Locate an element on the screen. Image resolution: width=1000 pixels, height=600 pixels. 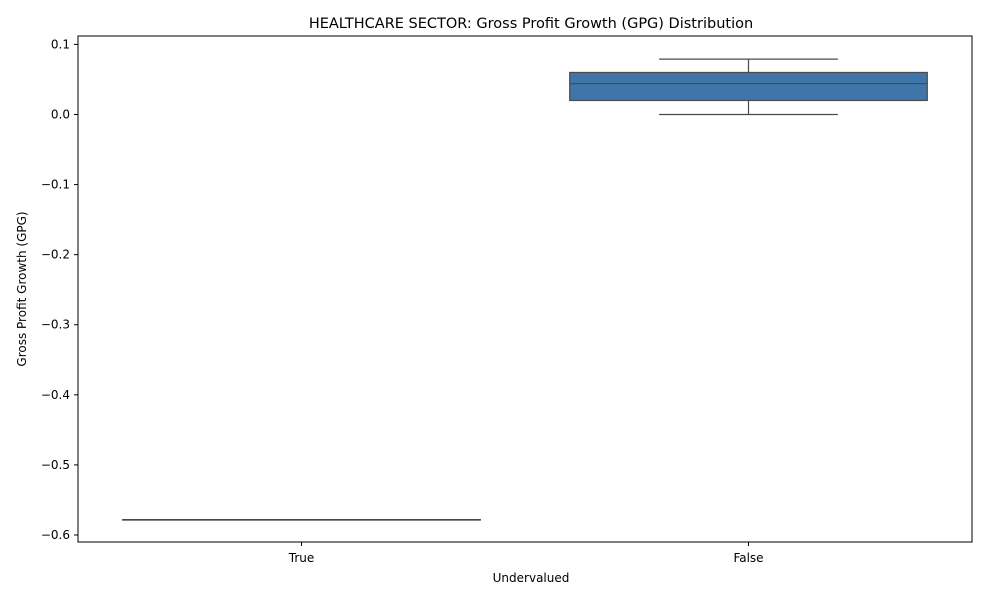
box-body is located at coordinates (748, 86).